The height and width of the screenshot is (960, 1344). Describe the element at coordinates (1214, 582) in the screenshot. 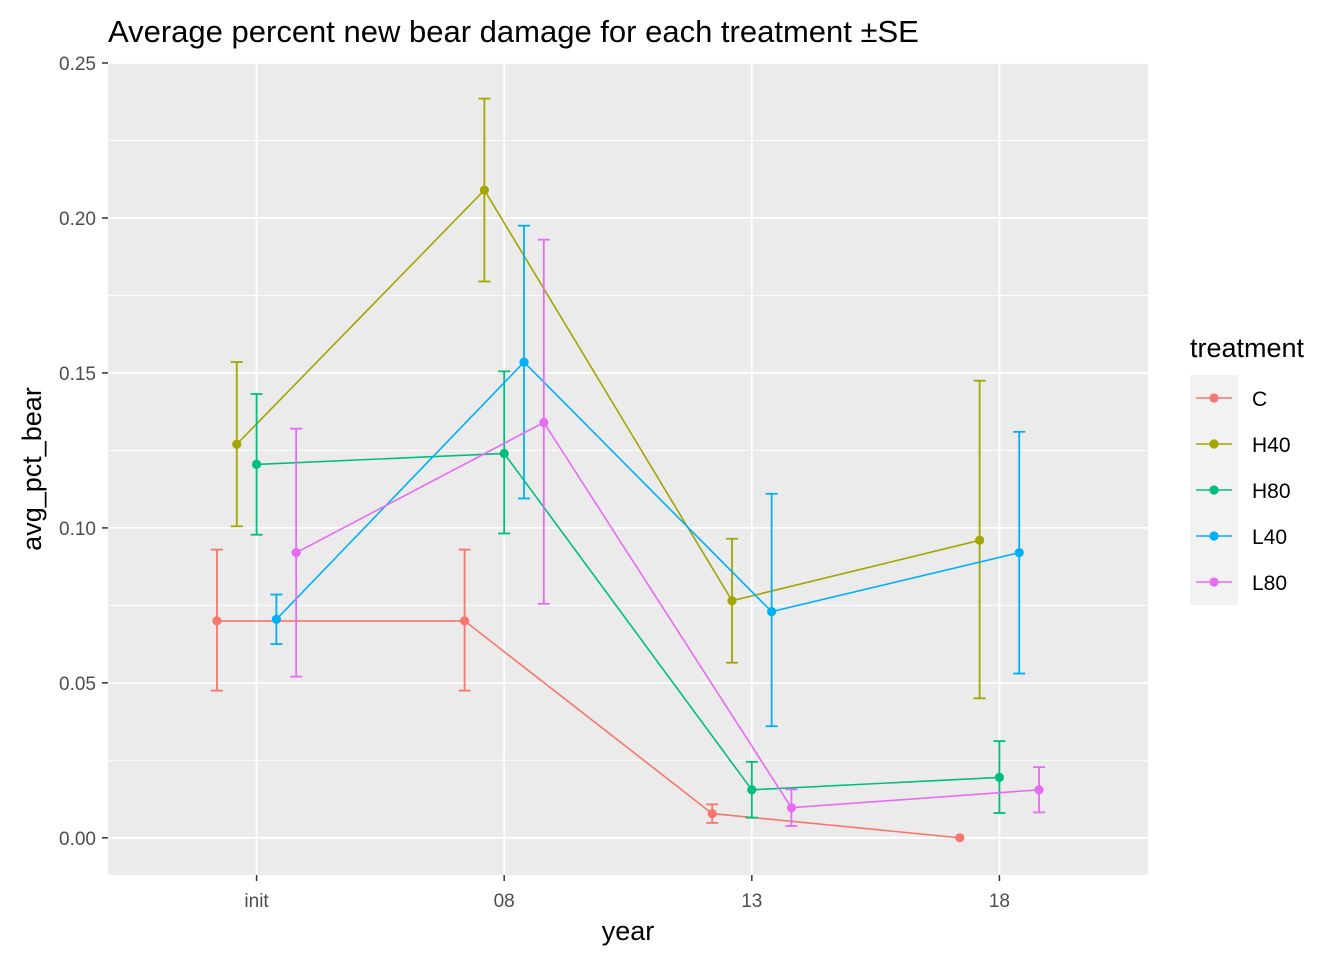

I see `legend-key-point-L80` at that location.